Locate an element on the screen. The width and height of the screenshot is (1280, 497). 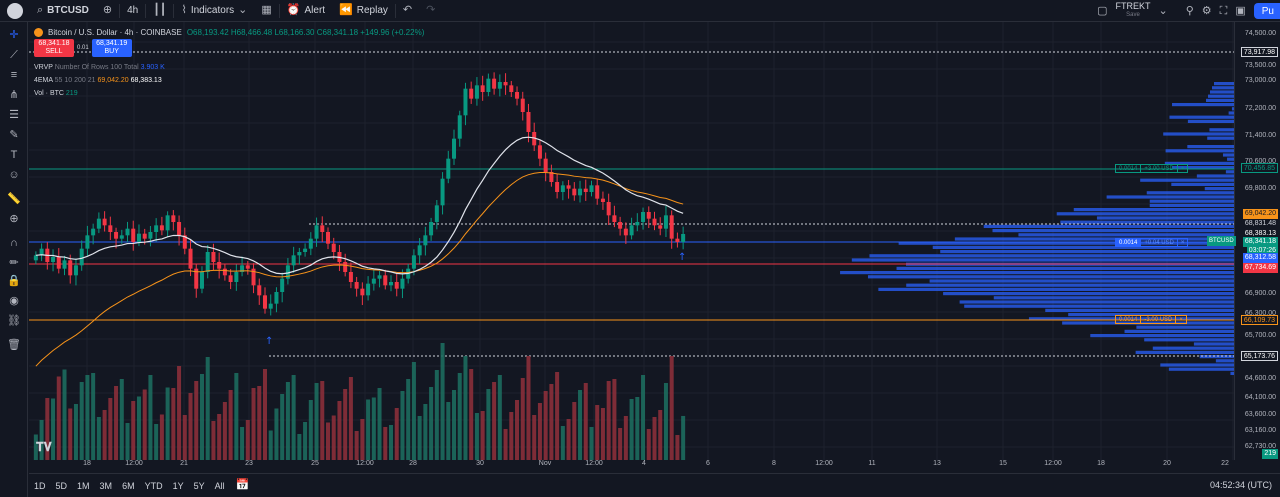
range-1d: 1D is located at coordinates (40, 485).